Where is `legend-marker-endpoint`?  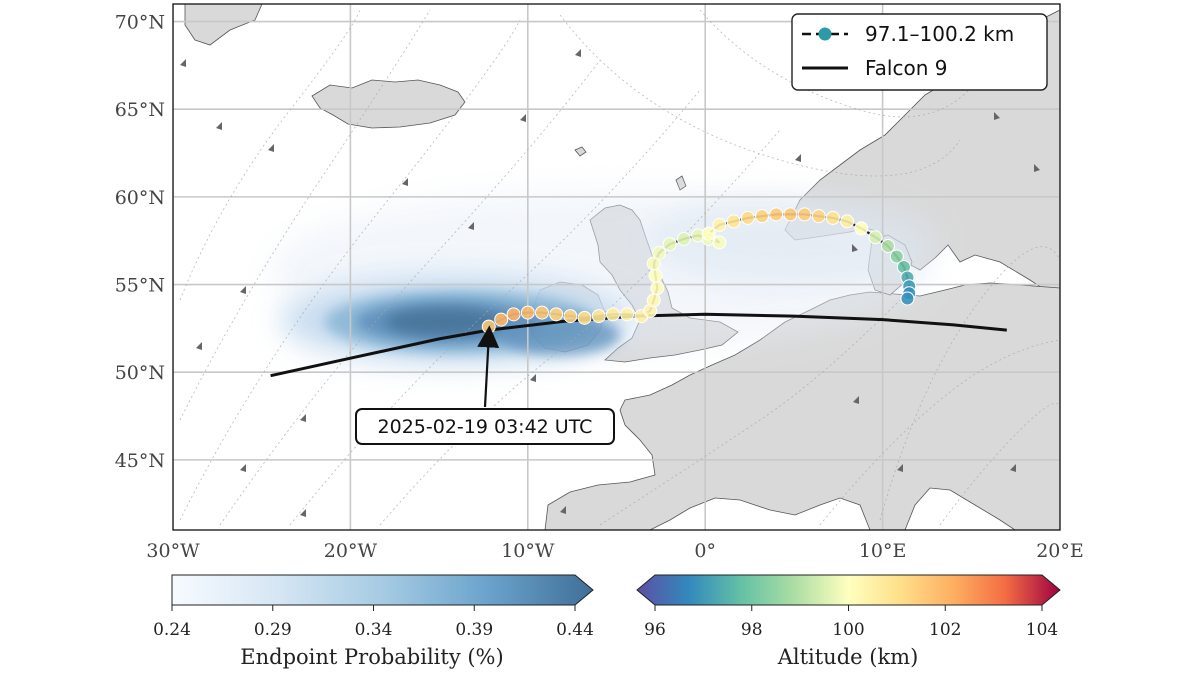
legend-marker-endpoint is located at coordinates (825, 34).